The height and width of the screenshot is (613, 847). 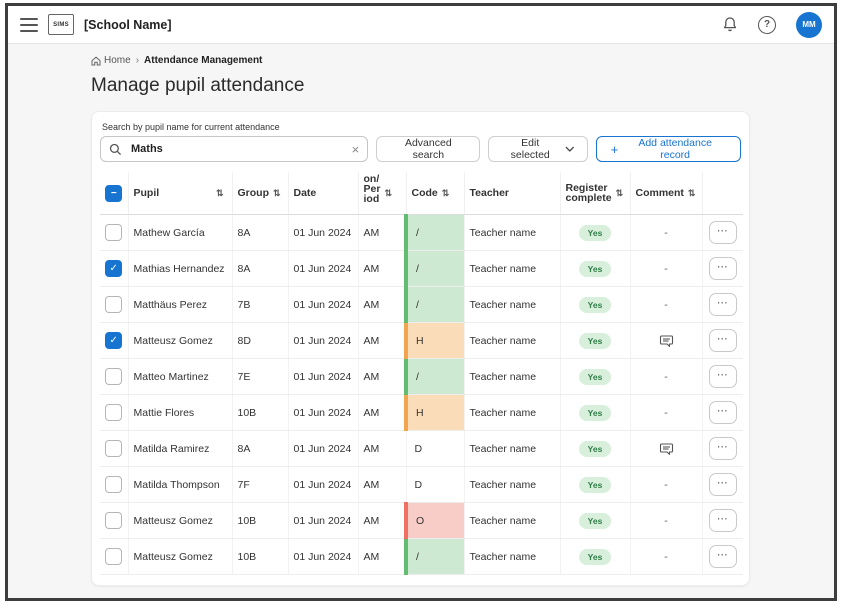 I want to click on help-button: ?, so click(x=767, y=24).